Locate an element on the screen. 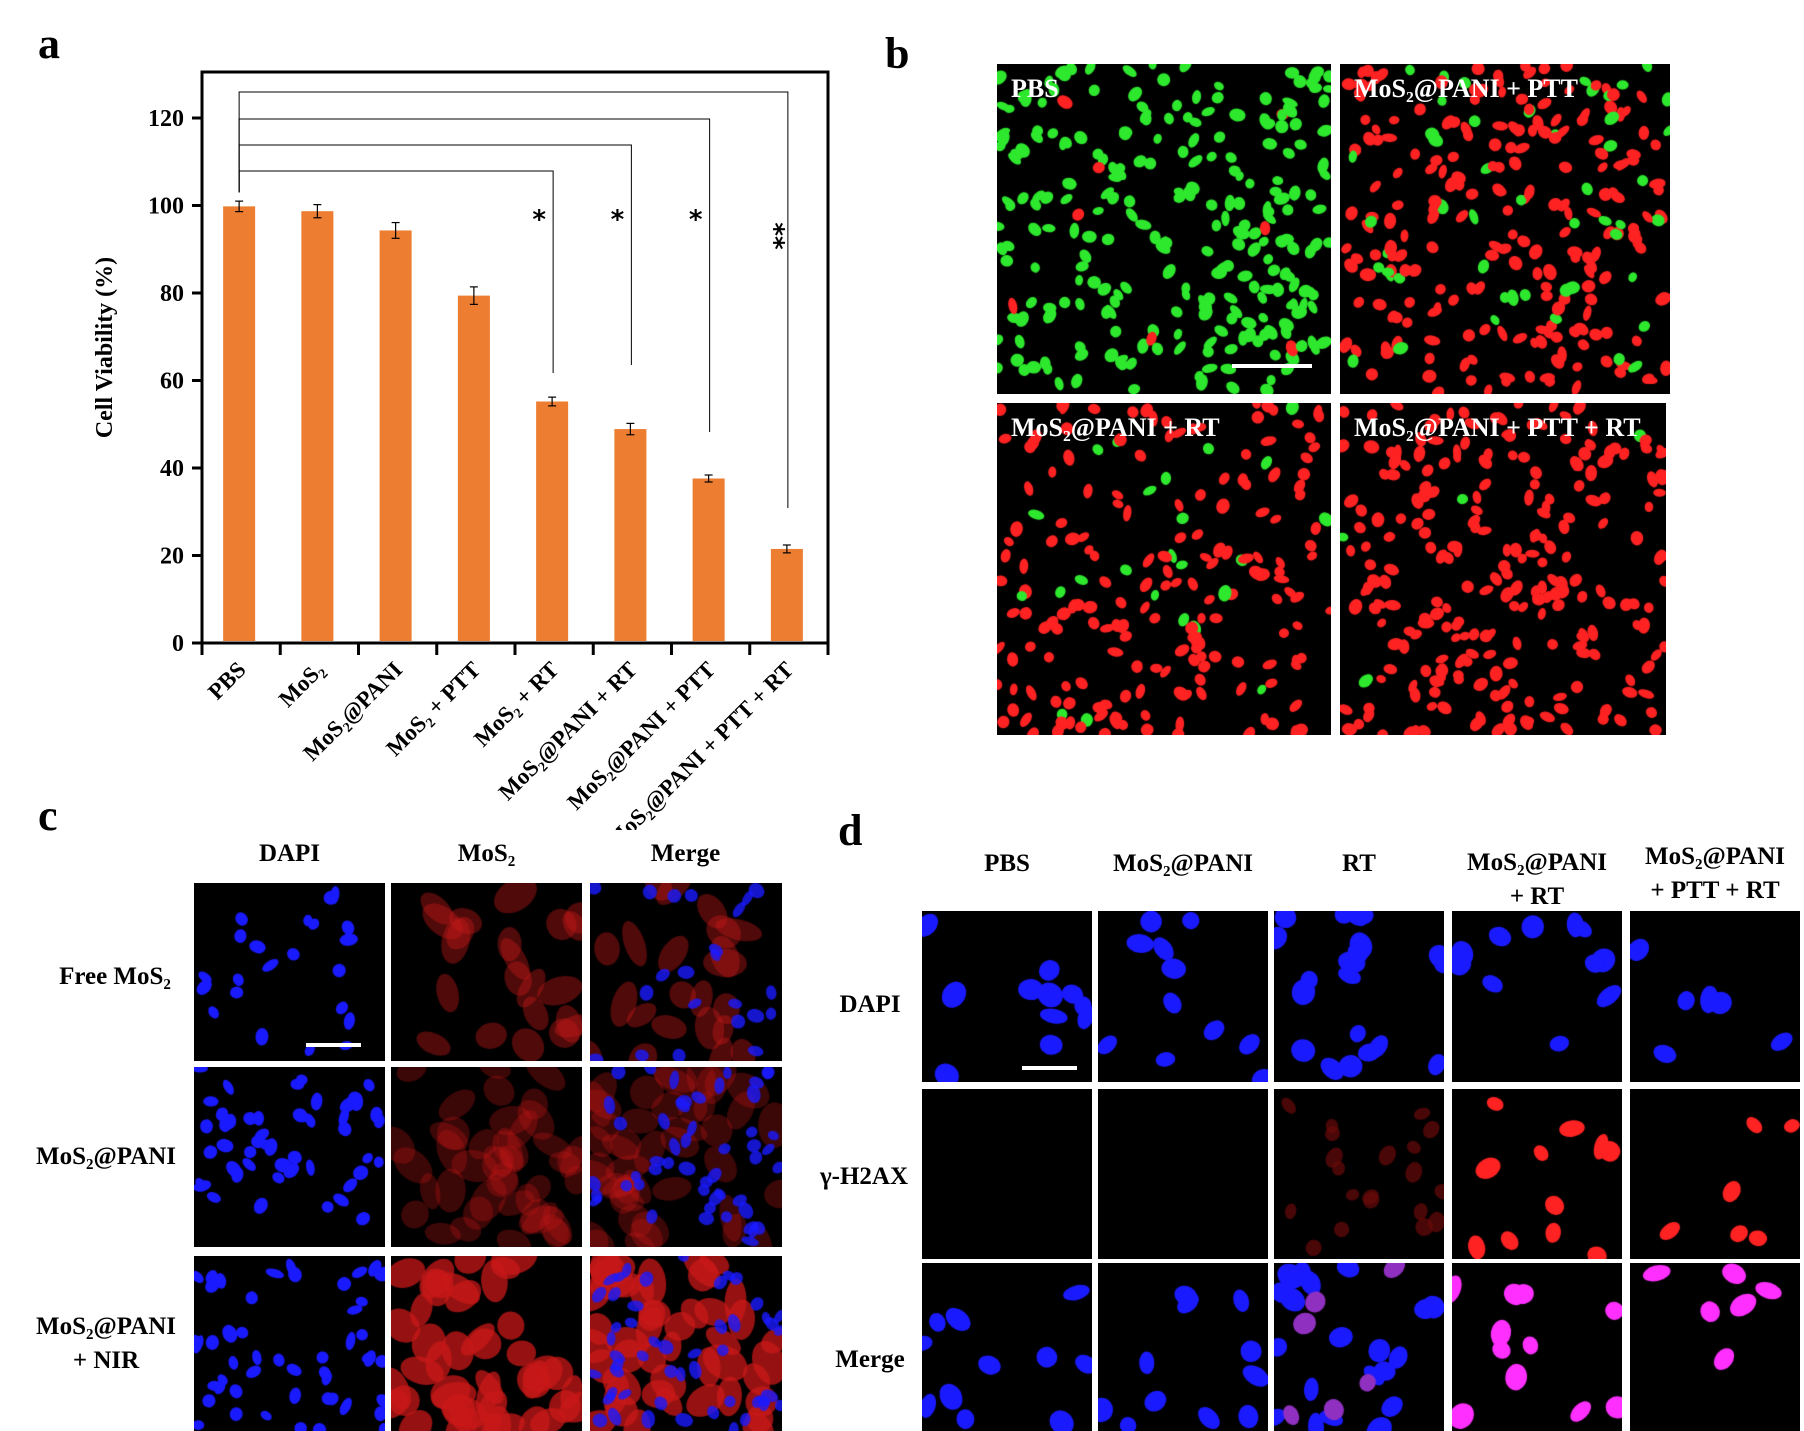 The image size is (1804, 1431). y-tick-label: 60 is located at coordinates (172, 382).